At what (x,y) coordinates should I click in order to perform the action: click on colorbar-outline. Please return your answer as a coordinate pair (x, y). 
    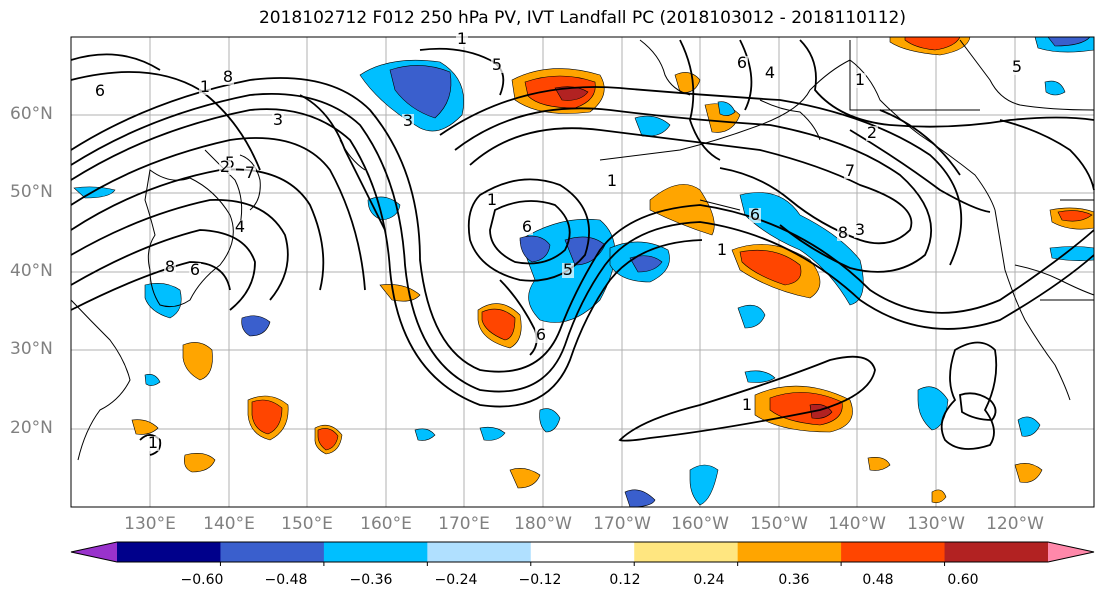
    Looking at the image, I should click on (582, 552).